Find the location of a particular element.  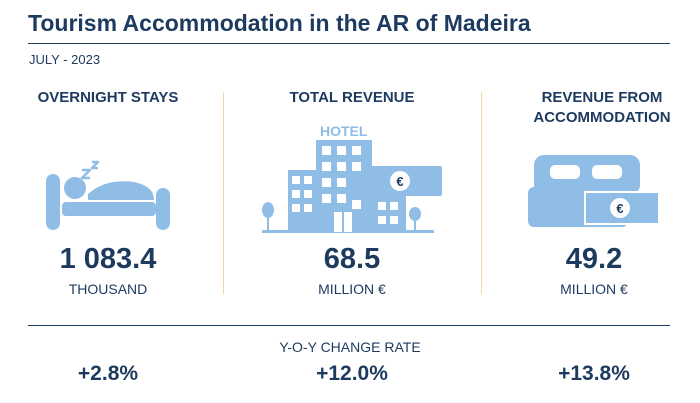

yoy-change-title: Y-O-Y CHANGE RATE is located at coordinates (350, 347).